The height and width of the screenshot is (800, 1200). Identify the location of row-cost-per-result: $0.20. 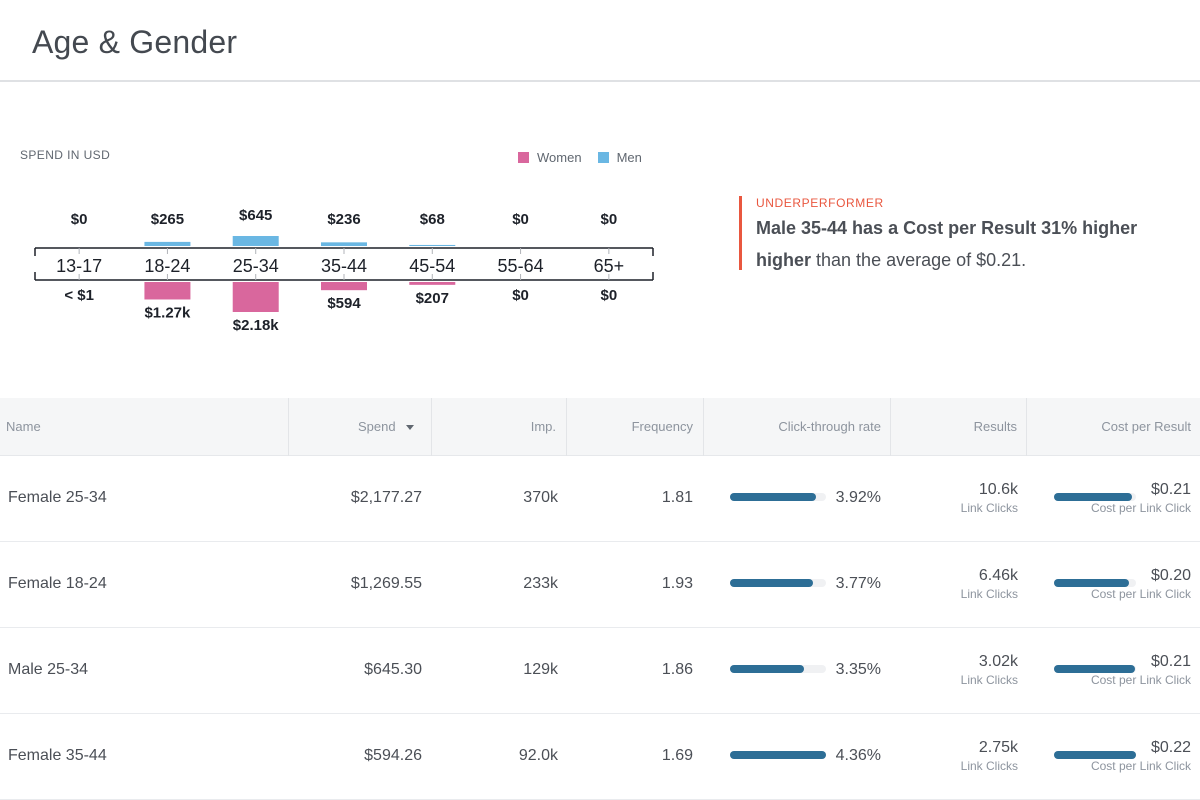
(1170, 575).